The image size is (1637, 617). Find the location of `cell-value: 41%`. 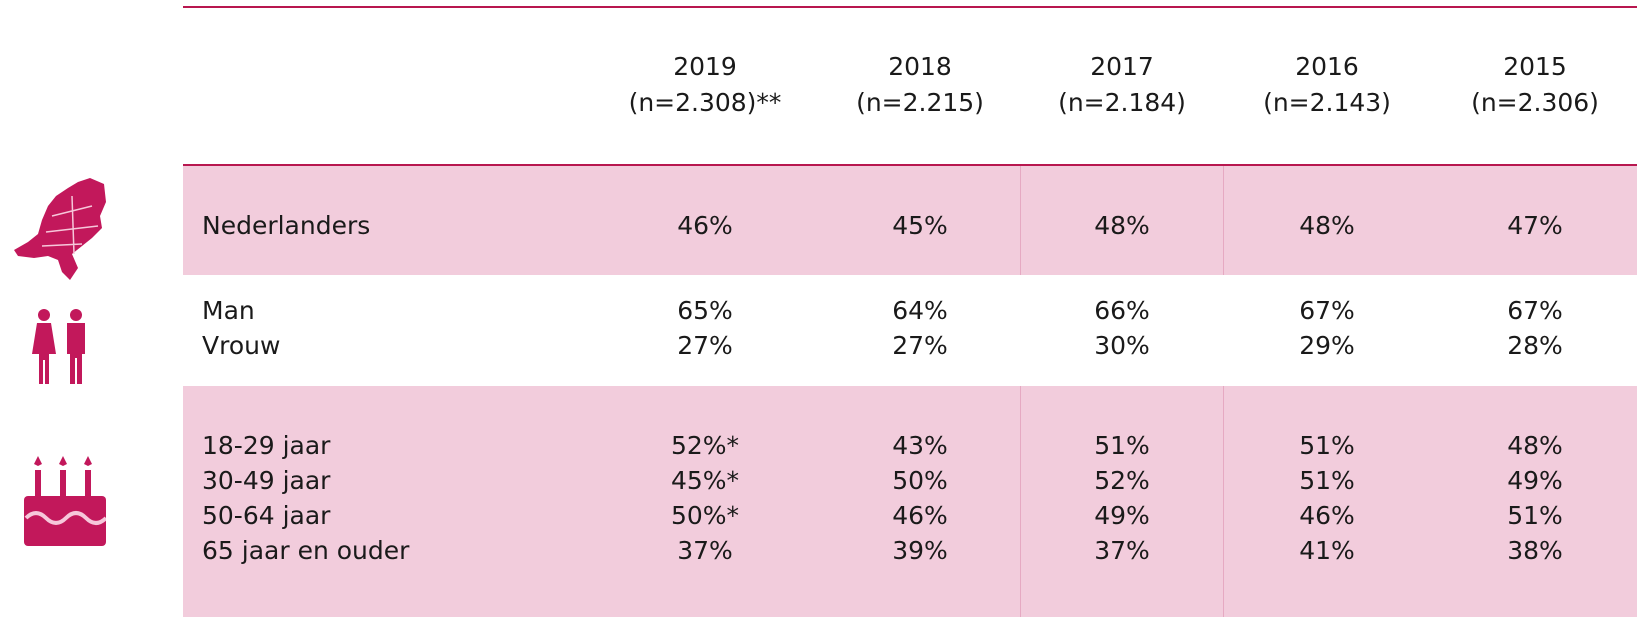

cell-value: 41% is located at coordinates (1327, 550).